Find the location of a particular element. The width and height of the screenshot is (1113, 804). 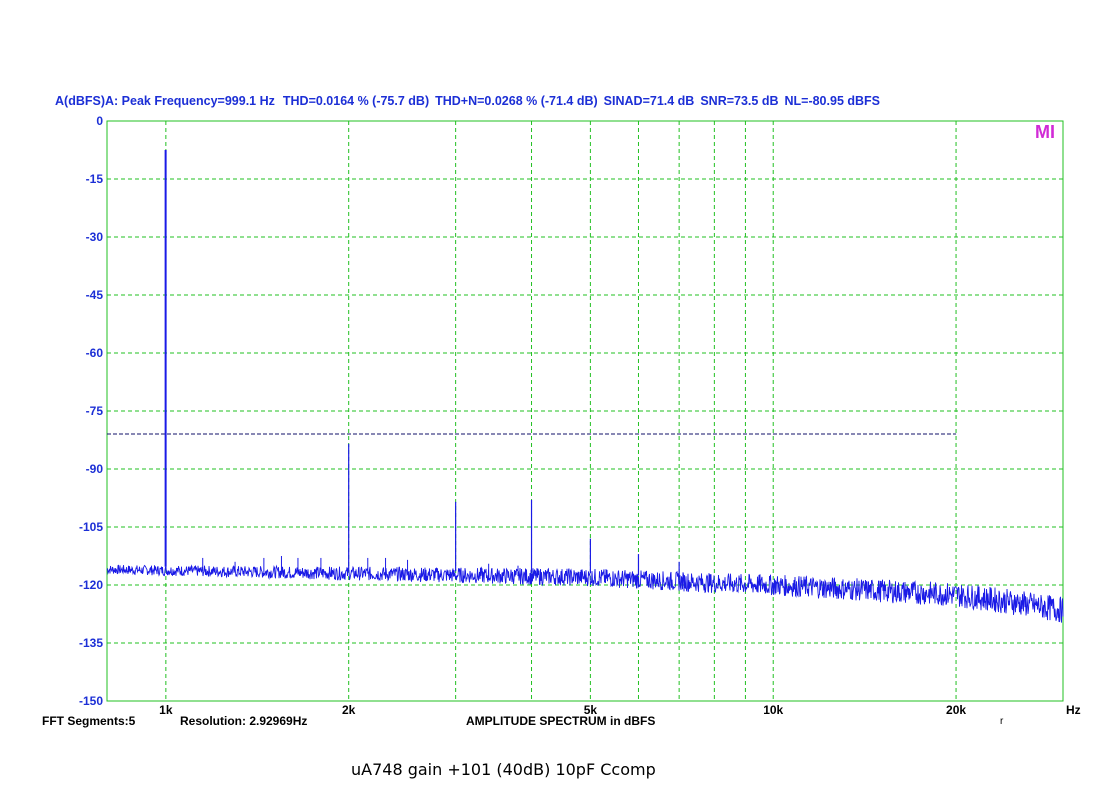

y-tick-label: -150 is located at coordinates (91, 701).